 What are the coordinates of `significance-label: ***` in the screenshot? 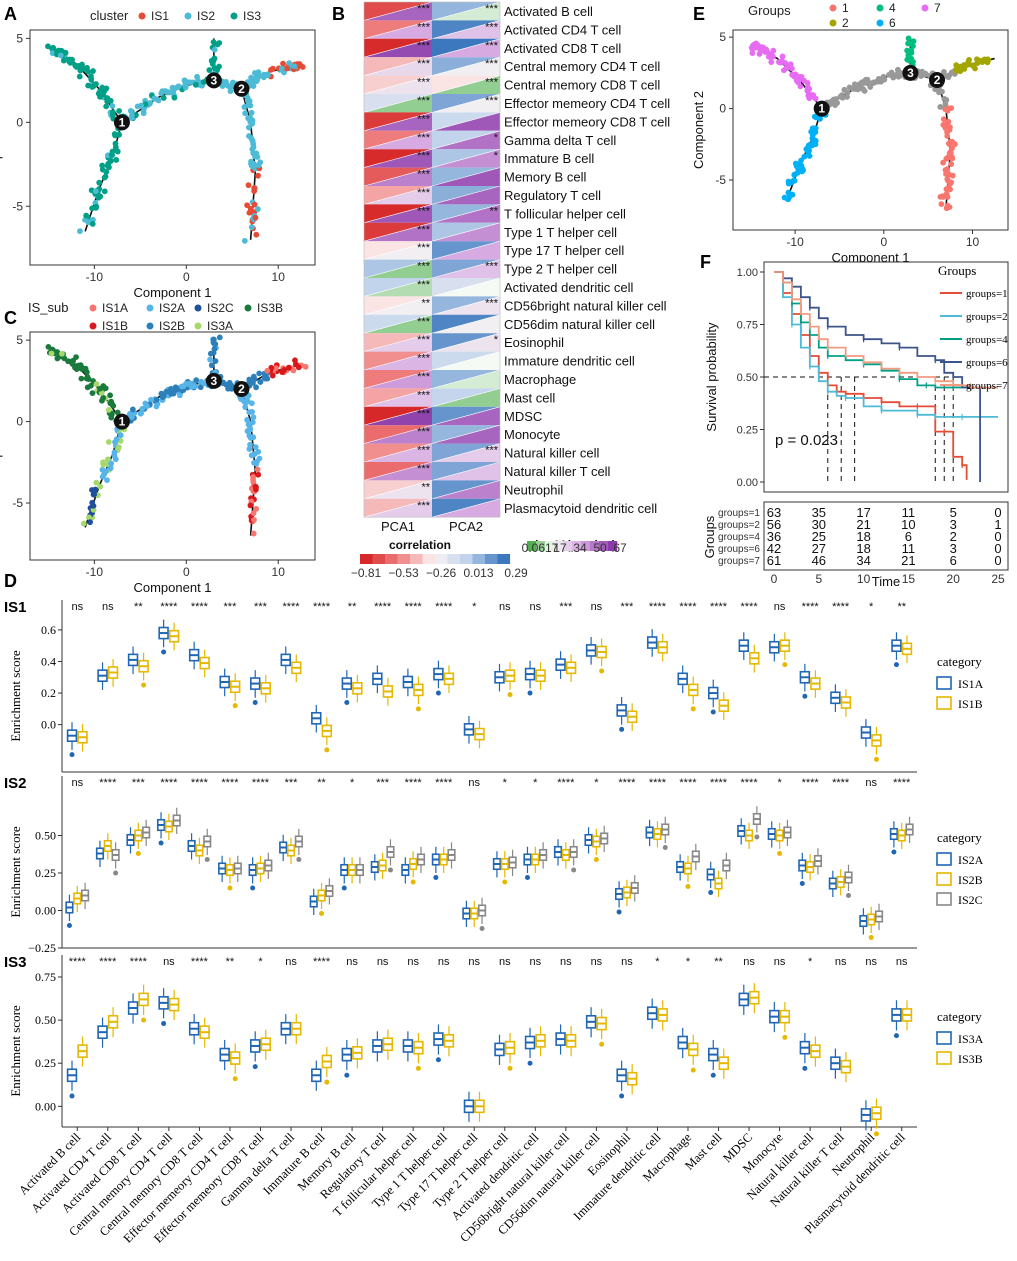 It's located at (261, 607).